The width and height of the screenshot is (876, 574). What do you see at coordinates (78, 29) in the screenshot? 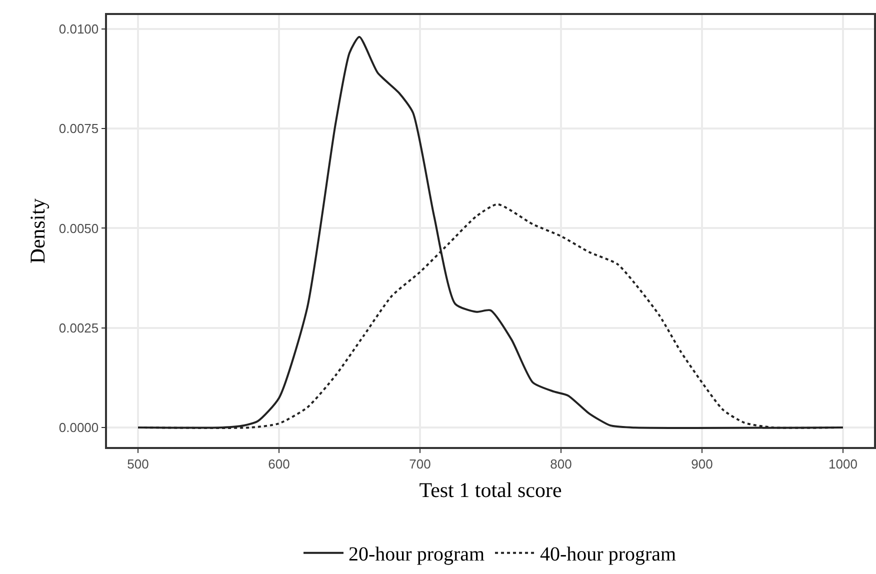
I see `y-tick-label: 0.0100` at bounding box center [78, 29].